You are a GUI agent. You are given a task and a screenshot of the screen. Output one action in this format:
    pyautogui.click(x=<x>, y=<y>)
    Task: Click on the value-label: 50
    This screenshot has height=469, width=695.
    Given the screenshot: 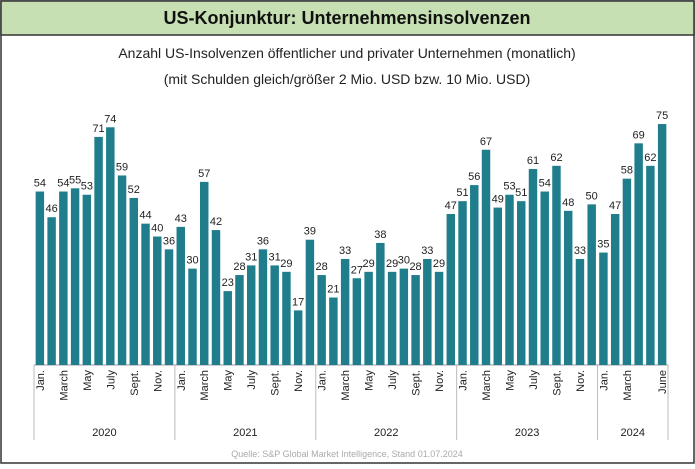 What is the action you would take?
    pyautogui.click(x=592, y=196)
    